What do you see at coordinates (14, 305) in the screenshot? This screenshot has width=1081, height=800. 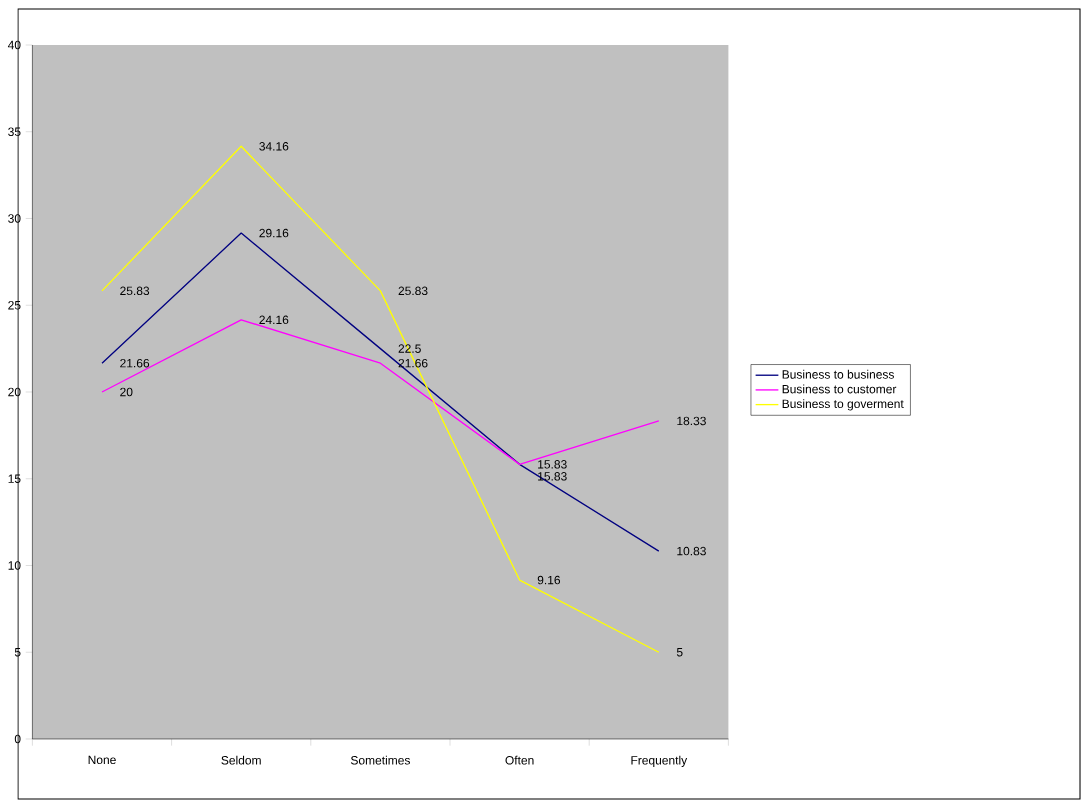 I see `y-tick-label: 25` at bounding box center [14, 305].